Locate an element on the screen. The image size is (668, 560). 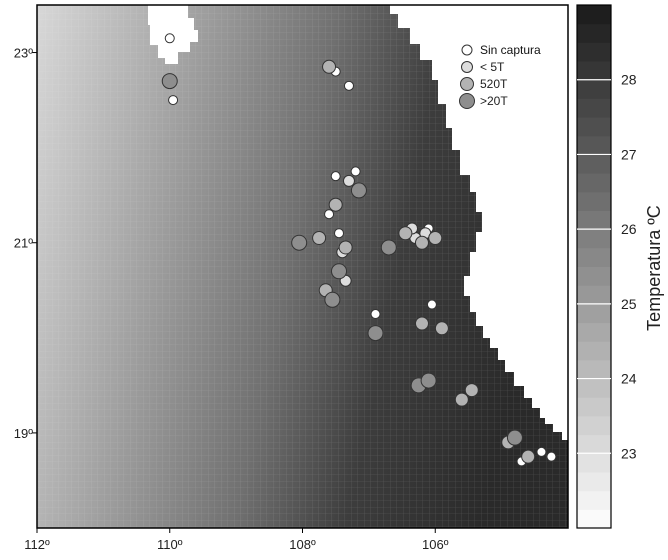
colorbar-ticks: 28 27 26 25 24 23 is located at coordinates (607, 266).